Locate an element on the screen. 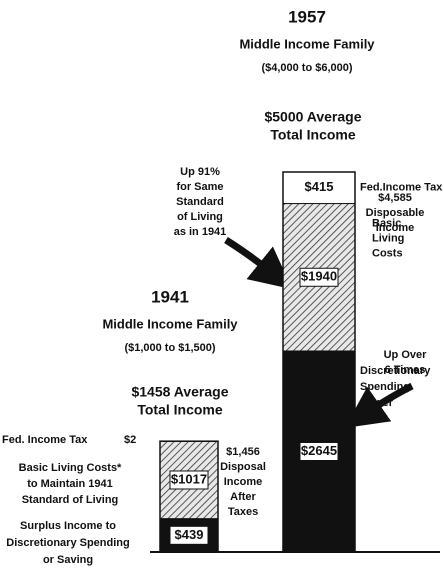  annotation: Standard is located at coordinates (200, 202).